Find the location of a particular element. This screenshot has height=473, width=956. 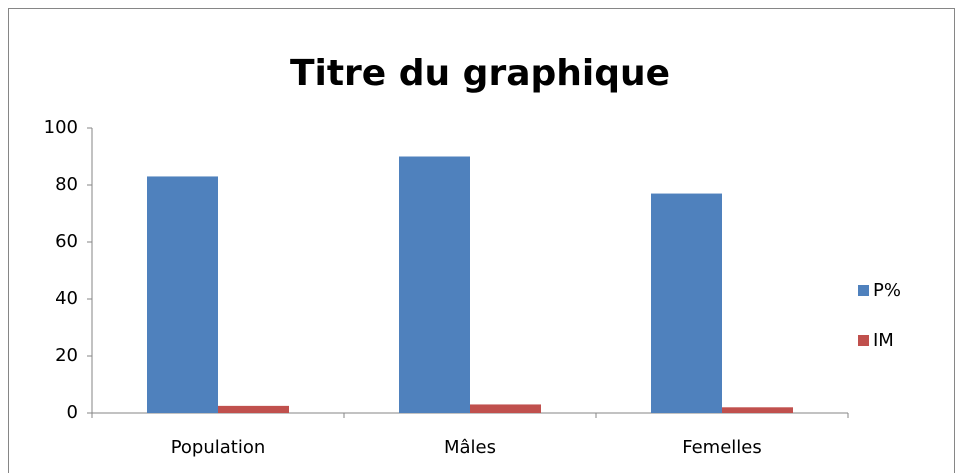

y-tick-label: 20 is located at coordinates (66, 355).